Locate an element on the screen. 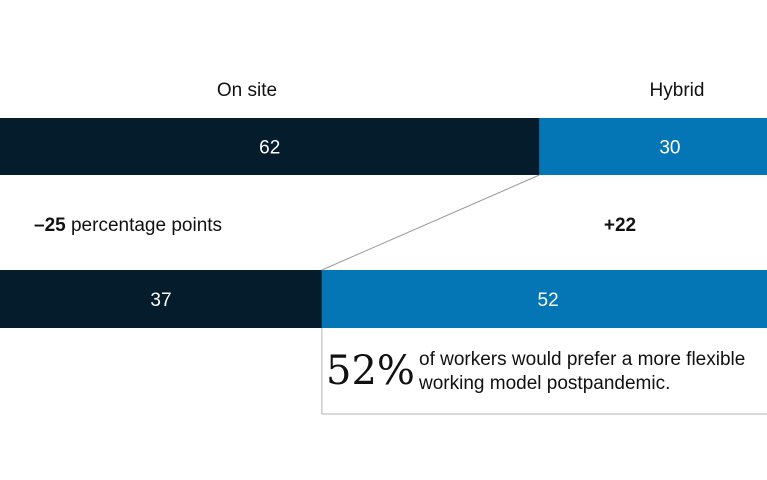 Image resolution: width=767 pixels, height=480 pixels. bar-hybrid-after is located at coordinates (544, 299).